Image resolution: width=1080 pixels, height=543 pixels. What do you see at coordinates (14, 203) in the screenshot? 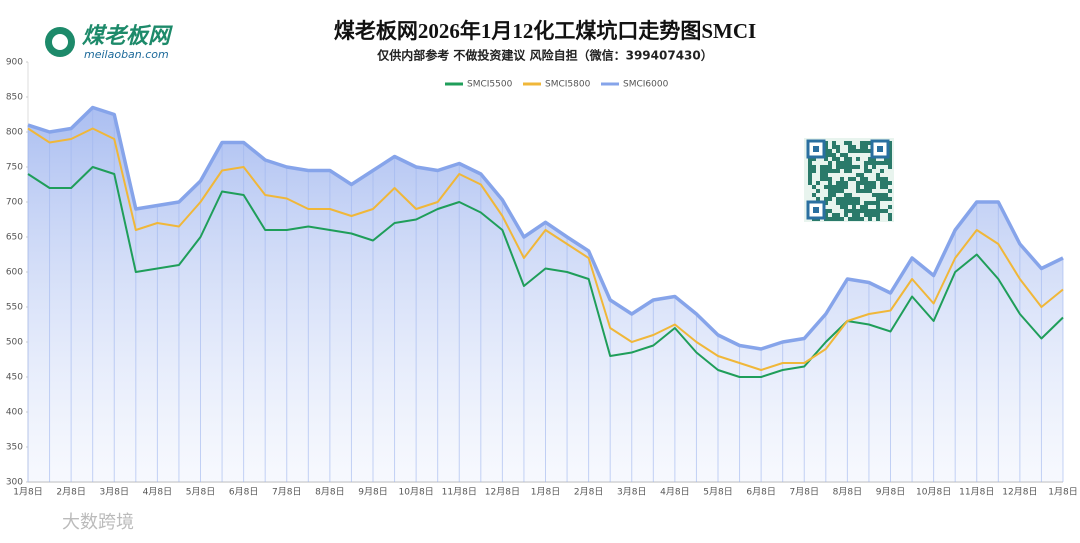
I see `y-tick-label: 700` at bounding box center [14, 203].